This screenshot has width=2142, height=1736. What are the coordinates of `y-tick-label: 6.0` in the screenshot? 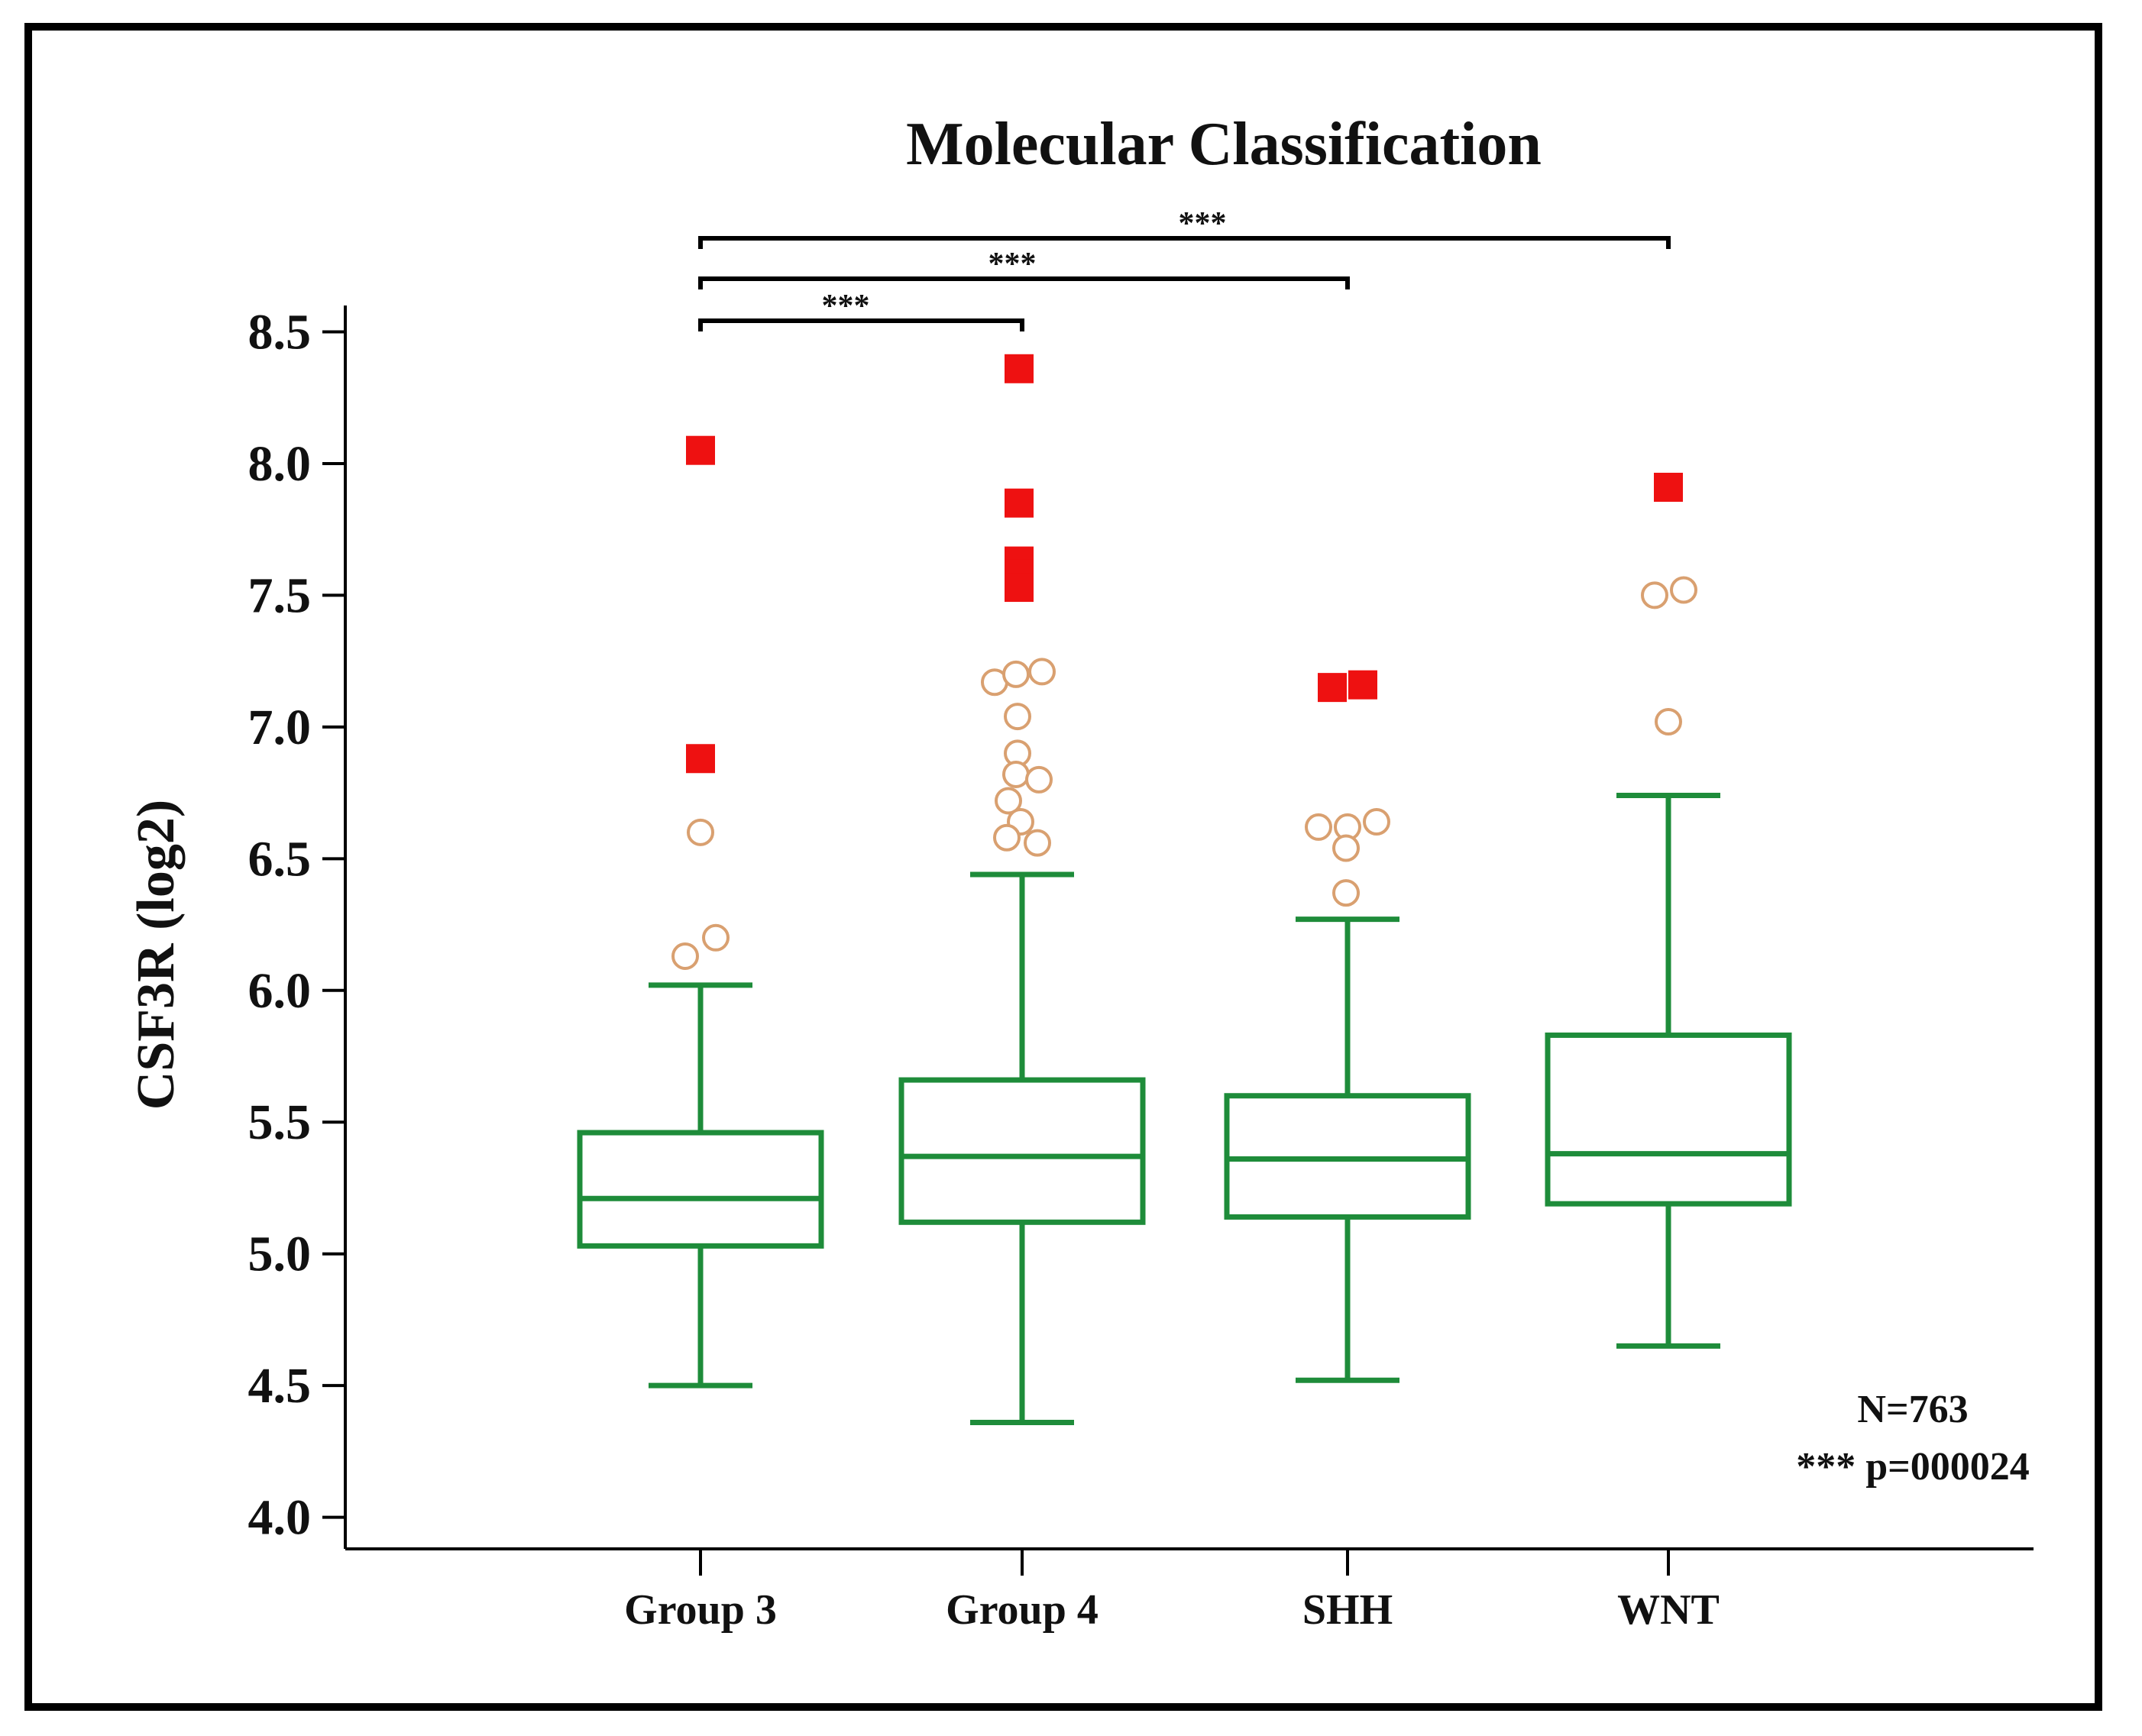 It's located at (280, 991).